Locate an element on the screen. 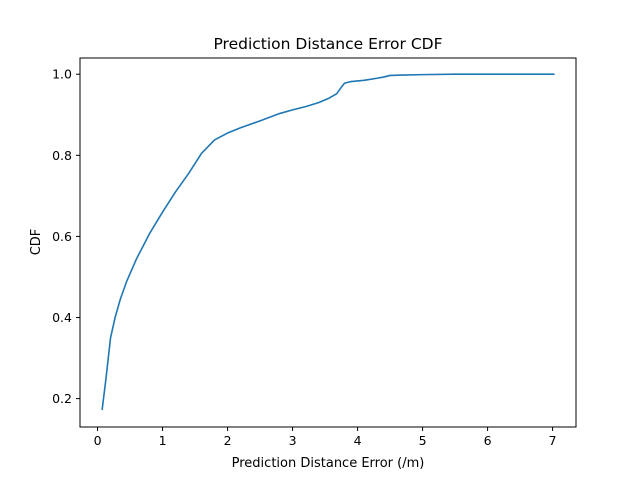 The image size is (640, 480). x-axis: 0 1 2 3 4 5 6 7 is located at coordinates (325, 437).